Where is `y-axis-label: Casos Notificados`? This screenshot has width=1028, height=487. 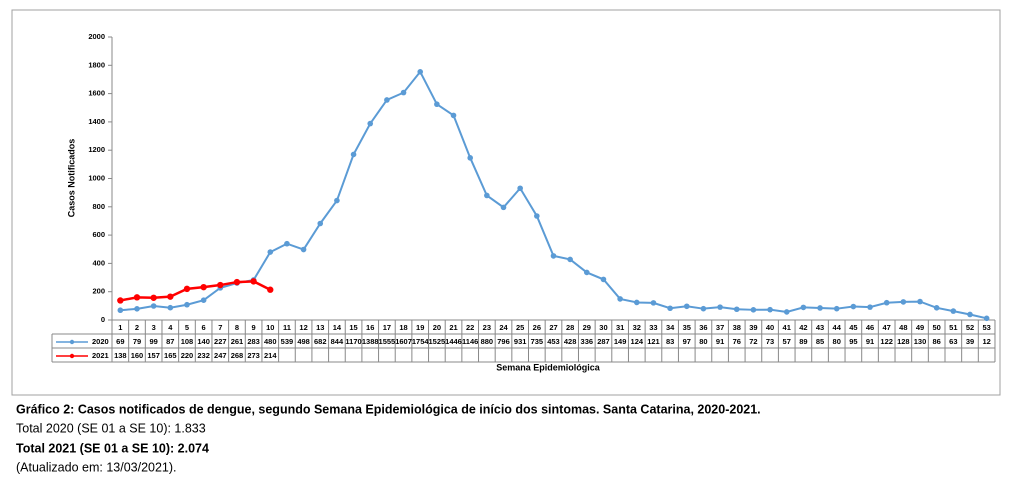
y-axis-label: Casos Notificados is located at coordinates (71, 178).